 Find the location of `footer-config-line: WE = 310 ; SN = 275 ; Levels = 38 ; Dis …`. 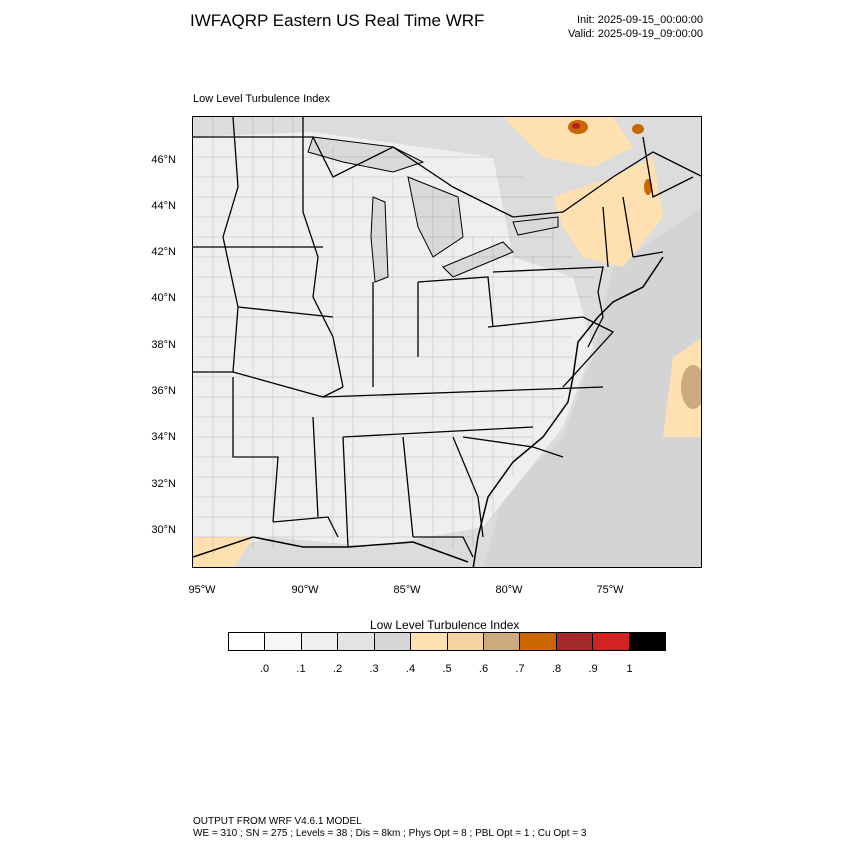

footer-config-line: WE = 310 ; SN = 275 ; Levels = 38 ; Dis … is located at coordinates (390, 833).